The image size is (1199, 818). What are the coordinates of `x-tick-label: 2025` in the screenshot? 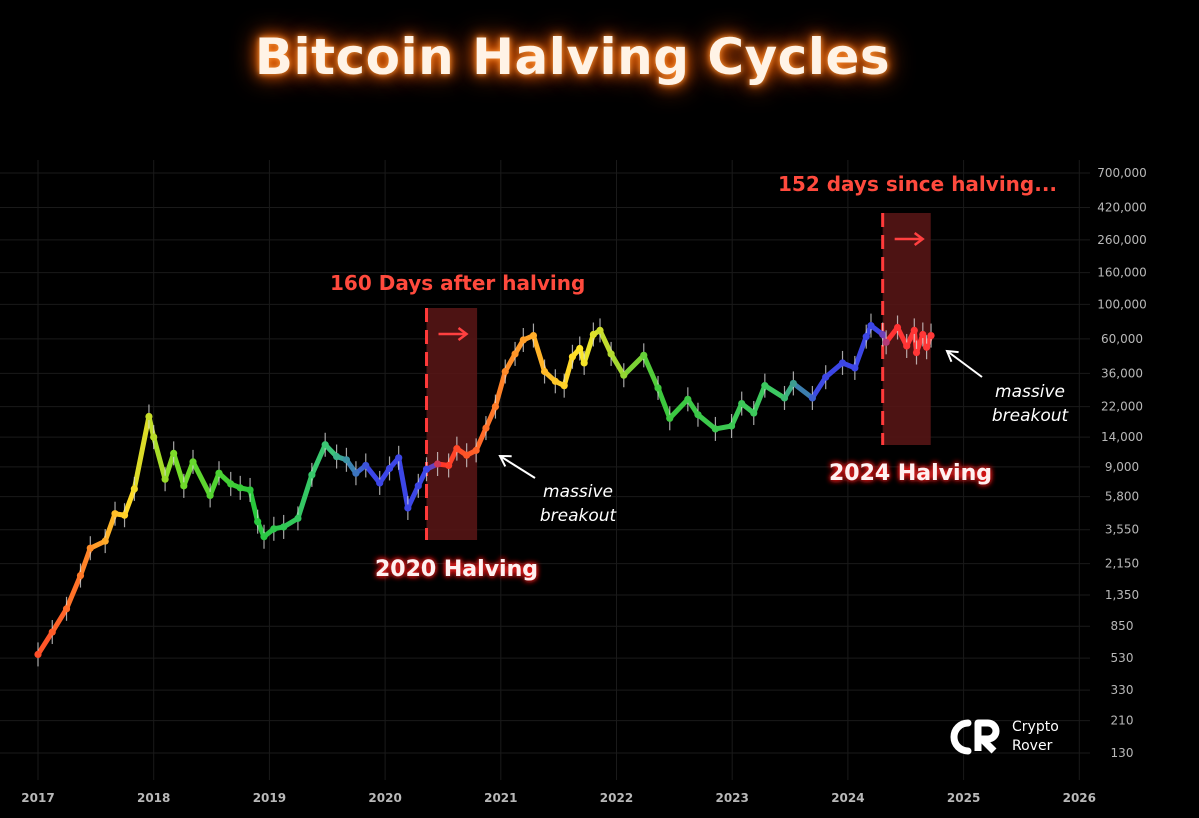 It's located at (963, 798).